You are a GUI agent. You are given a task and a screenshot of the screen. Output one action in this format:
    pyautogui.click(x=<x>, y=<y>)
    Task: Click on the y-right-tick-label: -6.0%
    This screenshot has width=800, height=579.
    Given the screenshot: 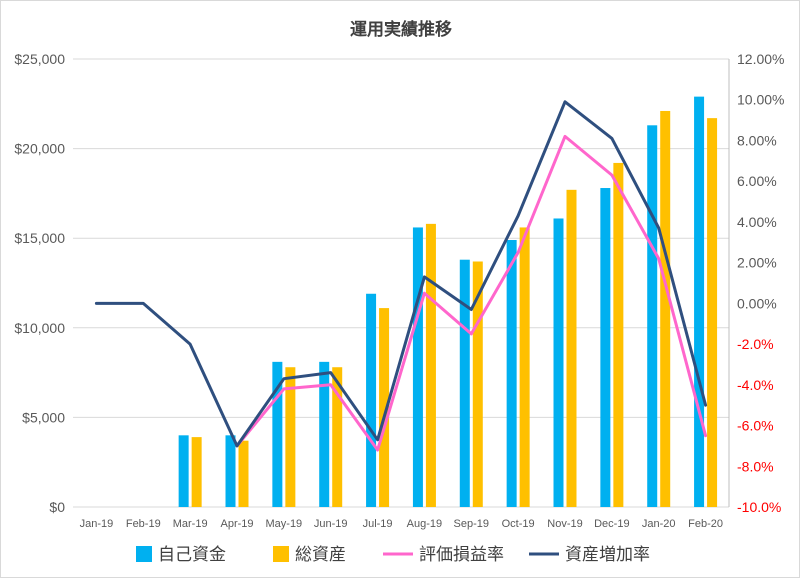 What is the action you would take?
    pyautogui.click(x=755, y=426)
    